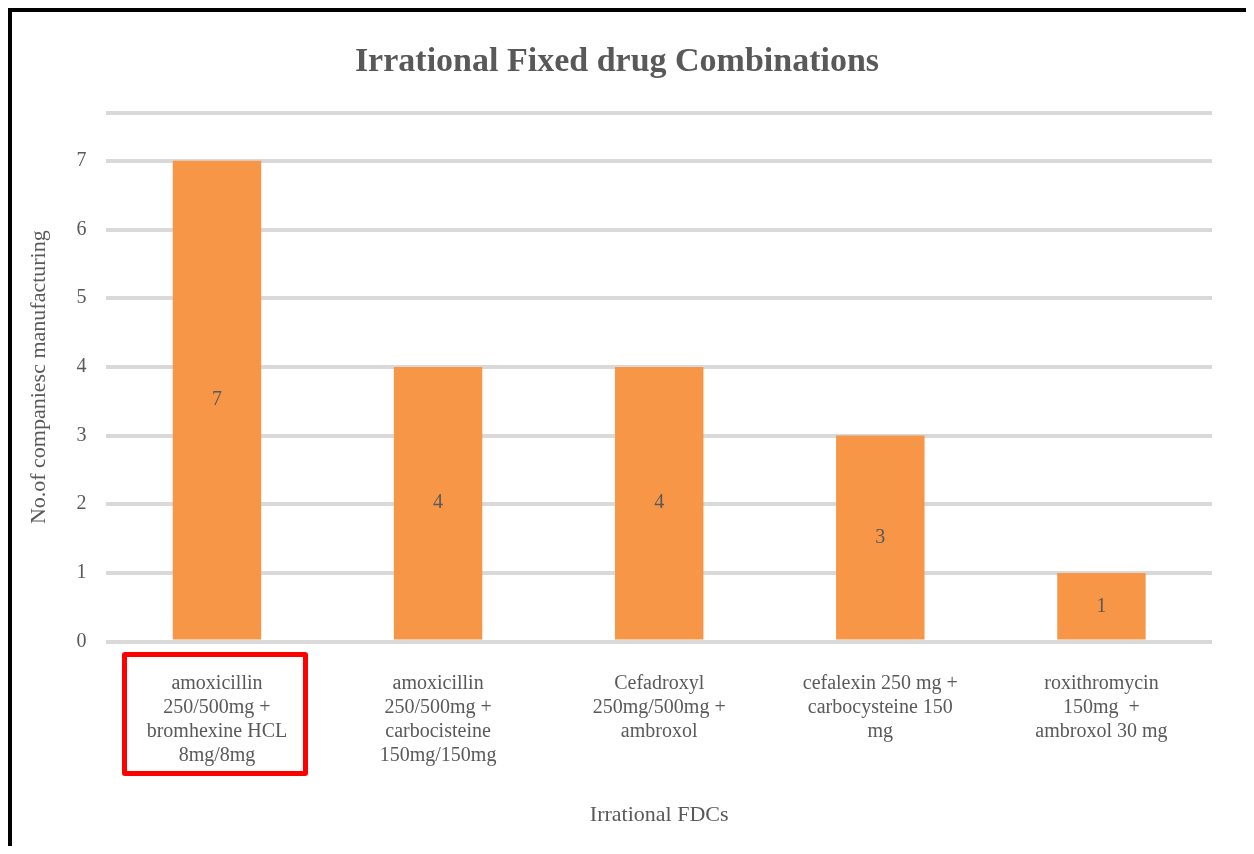  I want to click on chart-title: Irrational Fixed drug Combinations, so click(617, 60).